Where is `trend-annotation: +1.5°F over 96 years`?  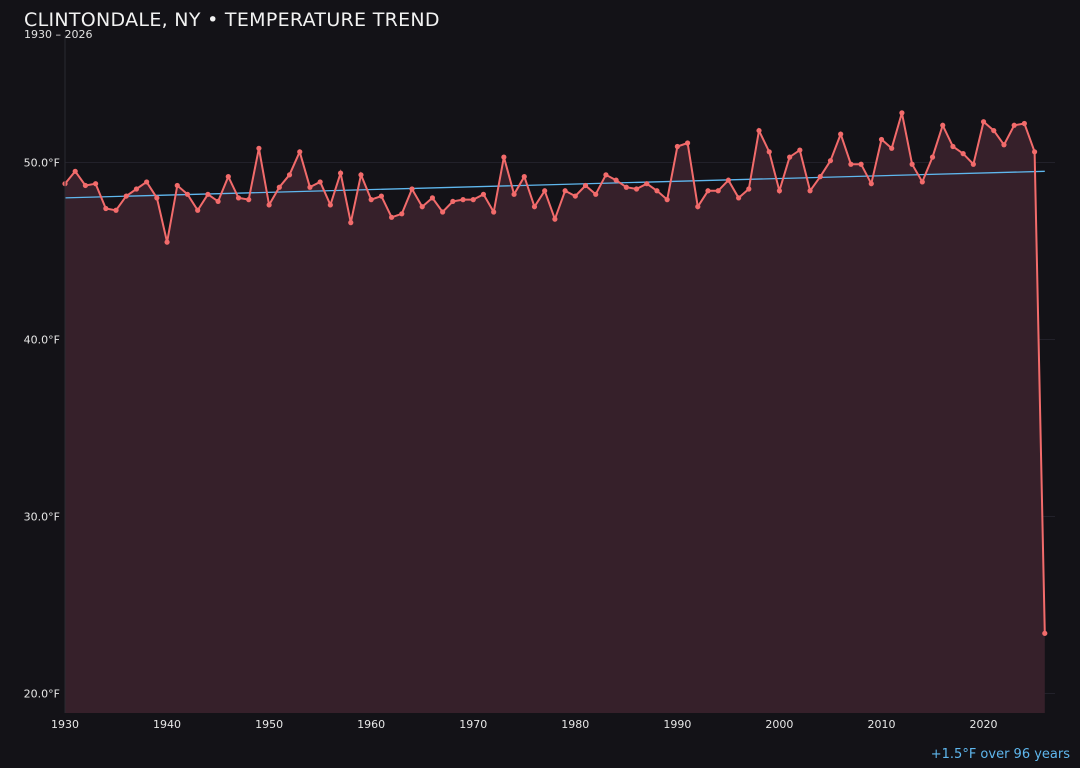 trend-annotation: +1.5°F over 96 years is located at coordinates (1000, 754).